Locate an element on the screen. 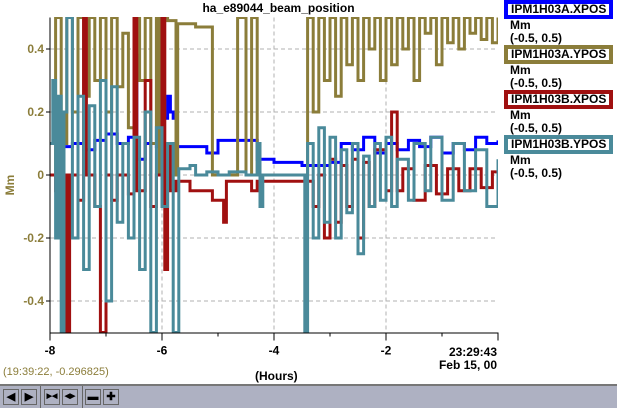 This screenshot has height=408, width=617. x-tick-label: -6 is located at coordinates (162, 351).